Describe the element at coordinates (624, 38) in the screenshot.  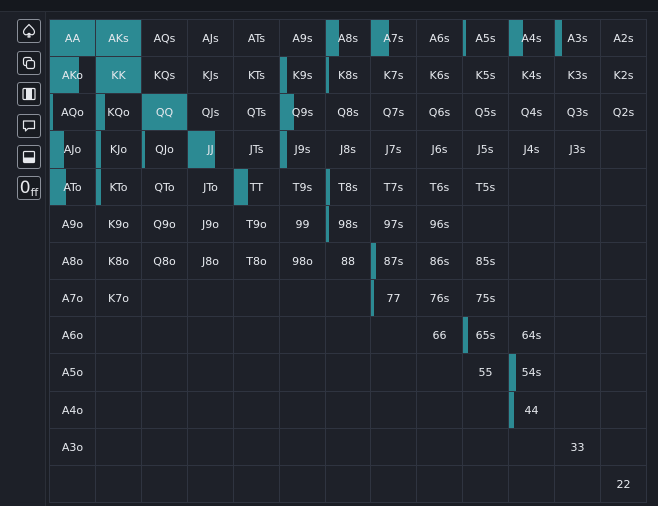
I see `hand-cell-A2s: A2s` at that location.